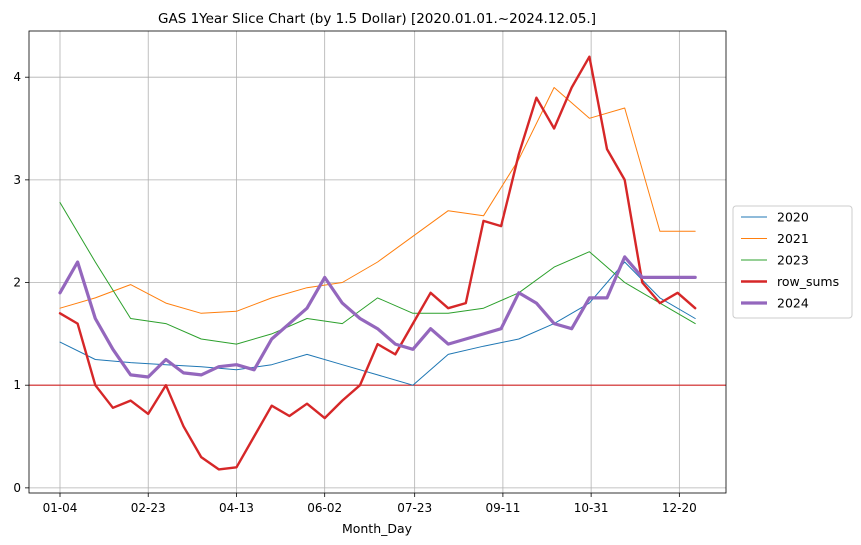  What do you see at coordinates (17, 385) in the screenshot?
I see `y-tick-label: 1` at bounding box center [17, 385].